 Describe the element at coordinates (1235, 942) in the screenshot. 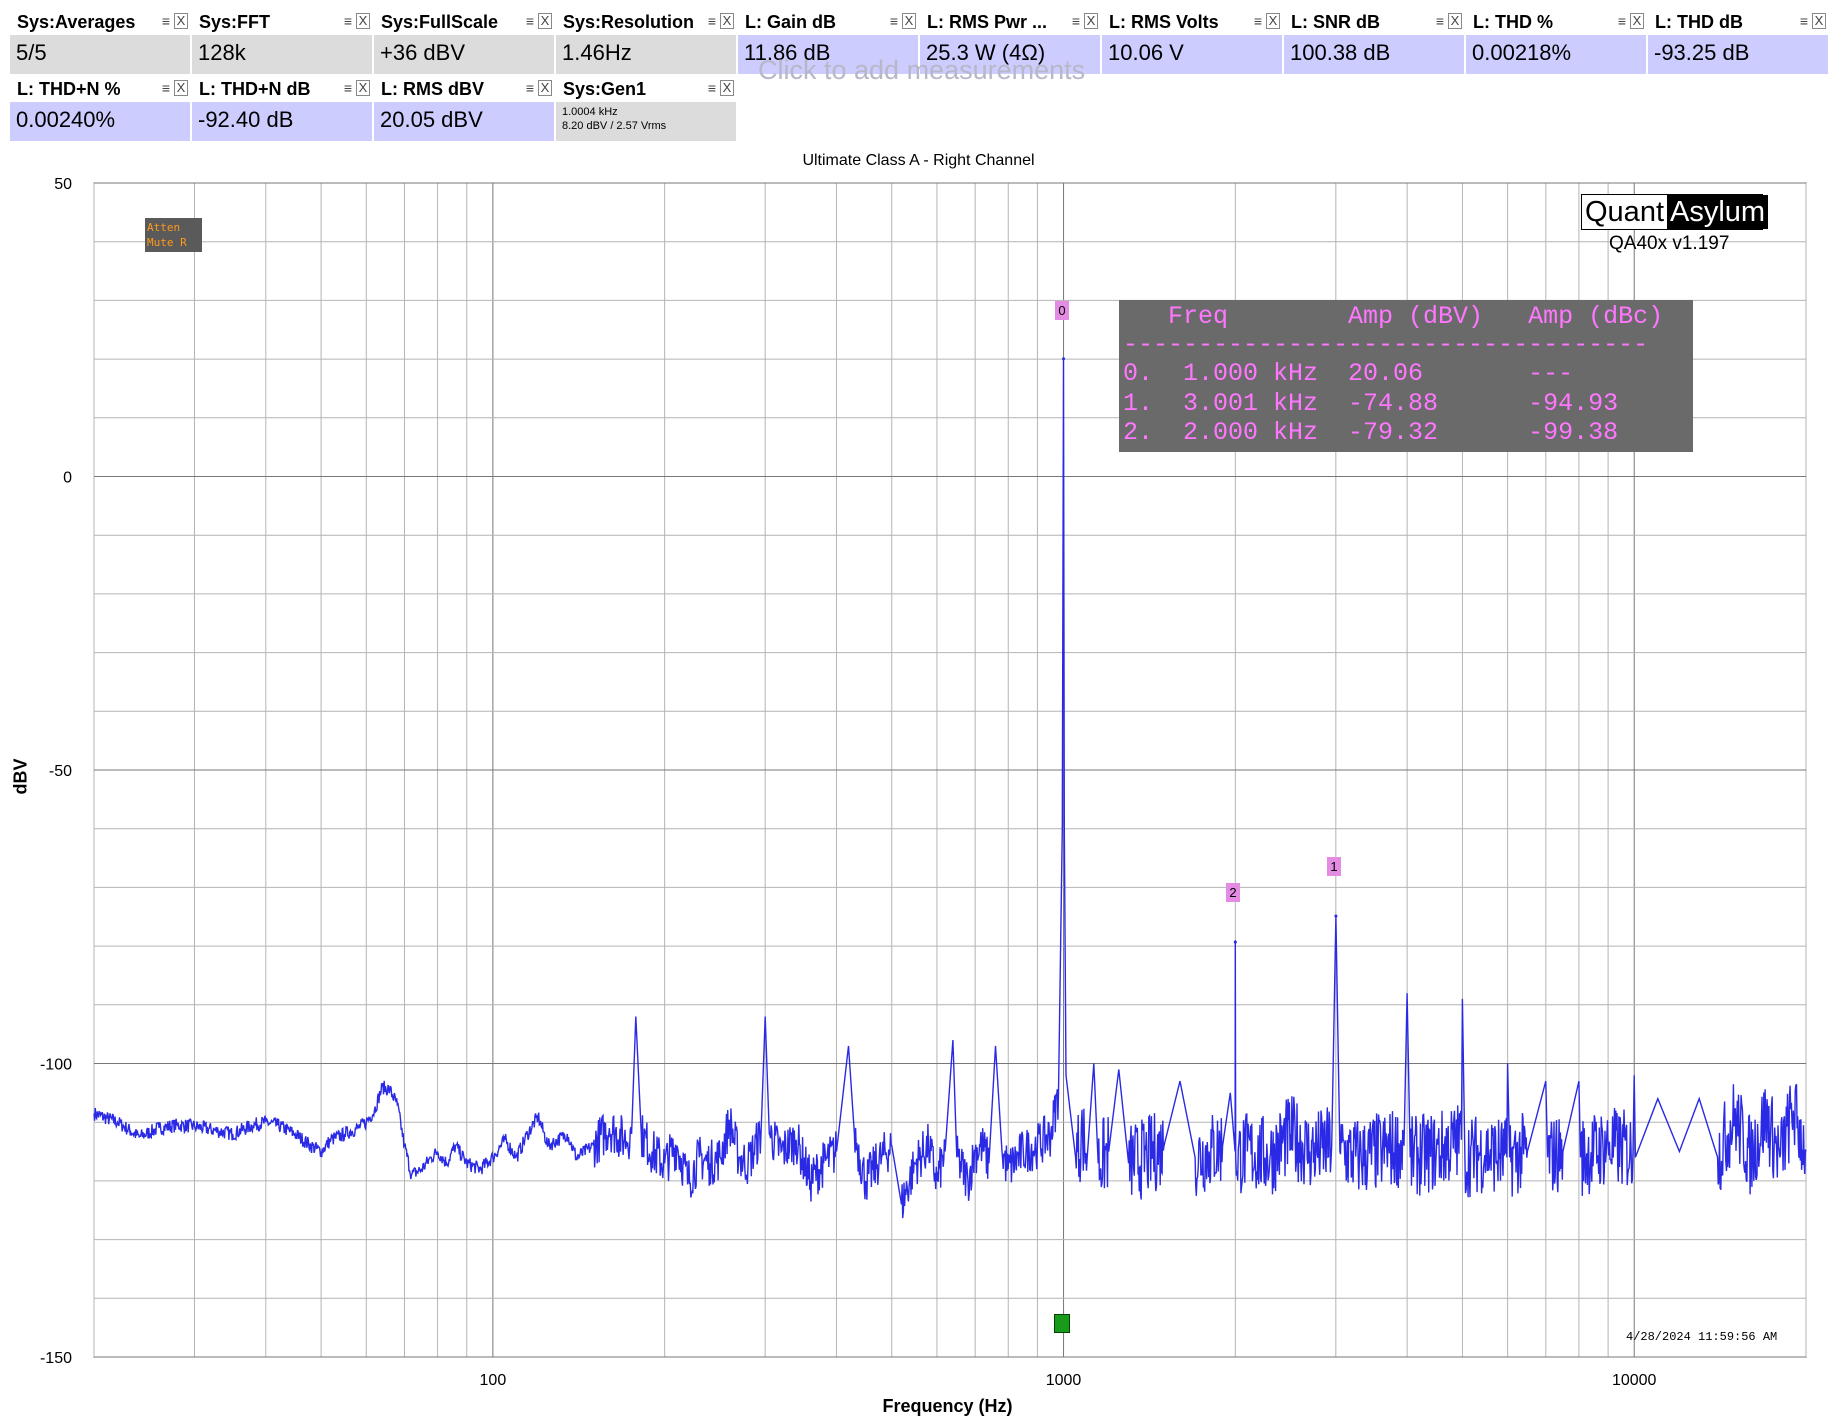

I see `peak-marker-point` at that location.